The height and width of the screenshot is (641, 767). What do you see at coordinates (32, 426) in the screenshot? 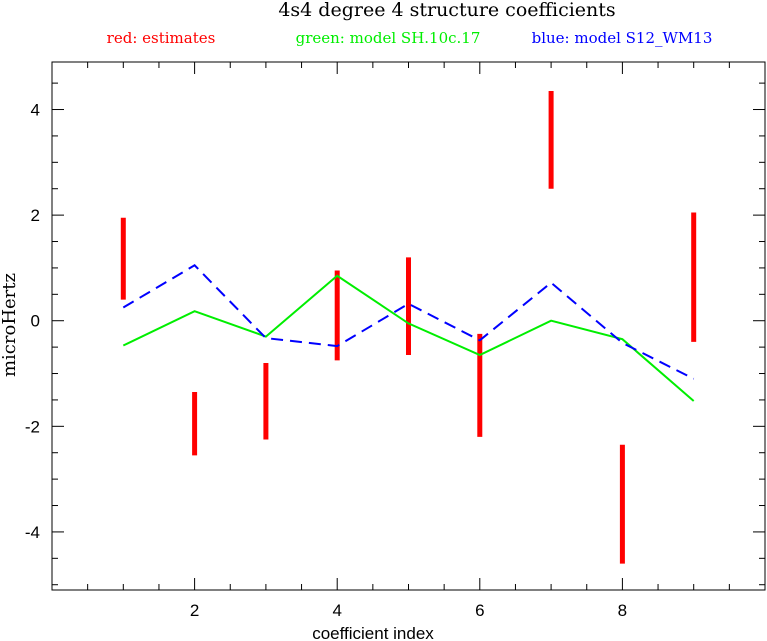
I see `y-tick-label: -2` at bounding box center [32, 426].